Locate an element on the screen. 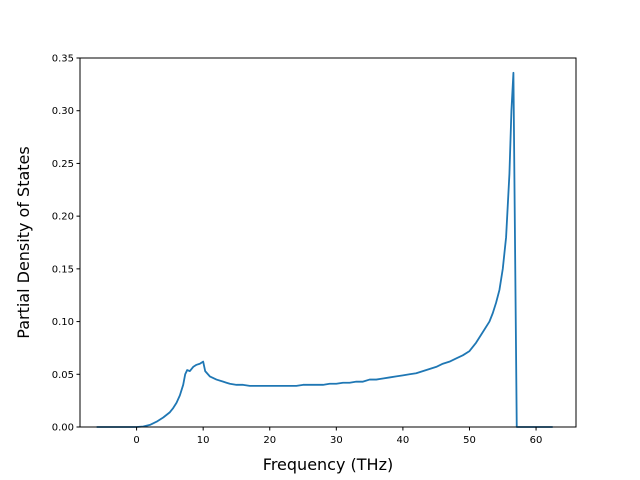 This screenshot has height=480, width=640. x-tick-label: 40 is located at coordinates (403, 440).